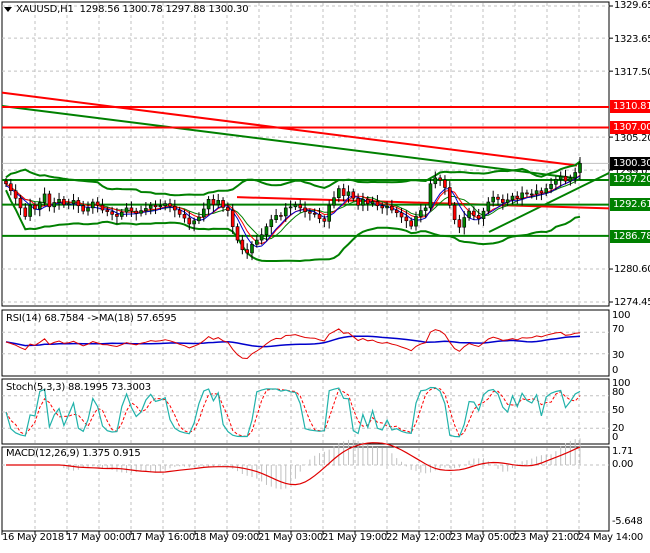  I want to click on support-level-tag: 1292.61, so click(630, 204).